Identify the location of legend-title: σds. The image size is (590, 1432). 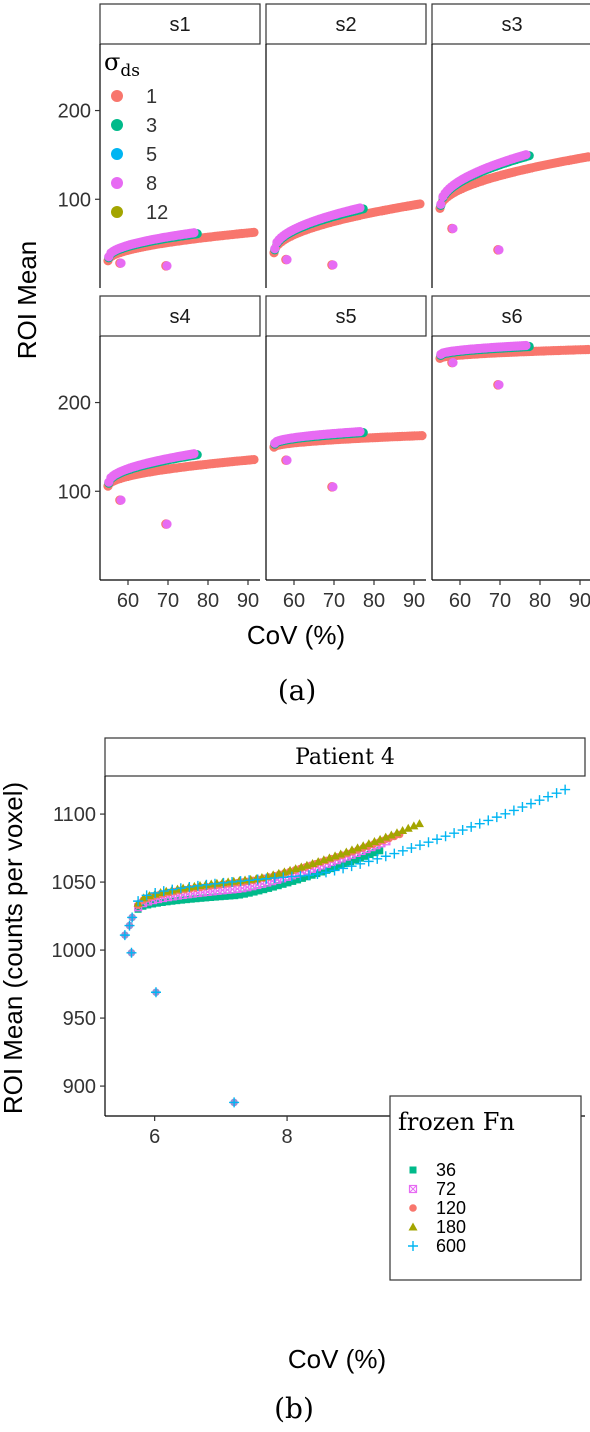
(122, 64).